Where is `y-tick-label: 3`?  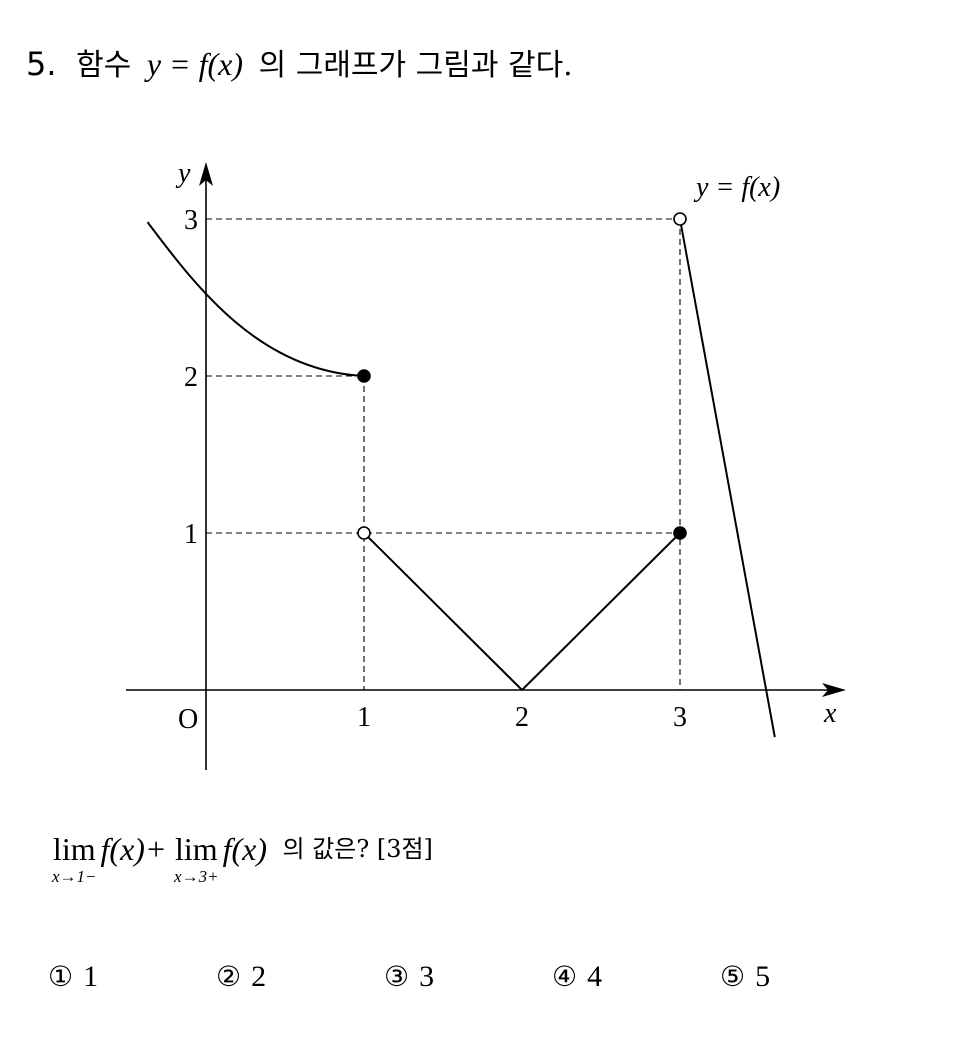
y-tick-label: 3 is located at coordinates (191, 220).